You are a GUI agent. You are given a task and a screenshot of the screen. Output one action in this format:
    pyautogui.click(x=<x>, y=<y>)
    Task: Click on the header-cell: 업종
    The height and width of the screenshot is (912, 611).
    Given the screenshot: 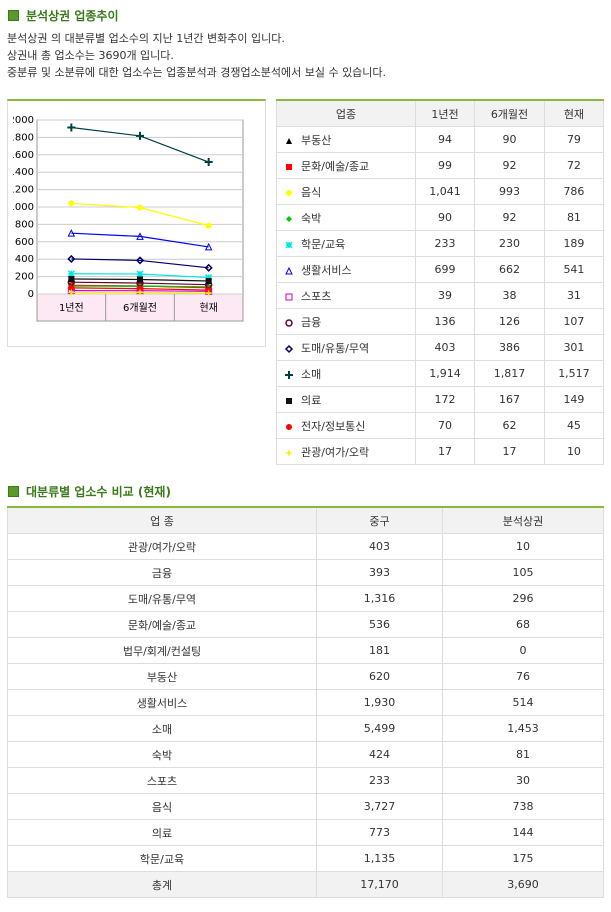 What is the action you would take?
    pyautogui.click(x=346, y=113)
    